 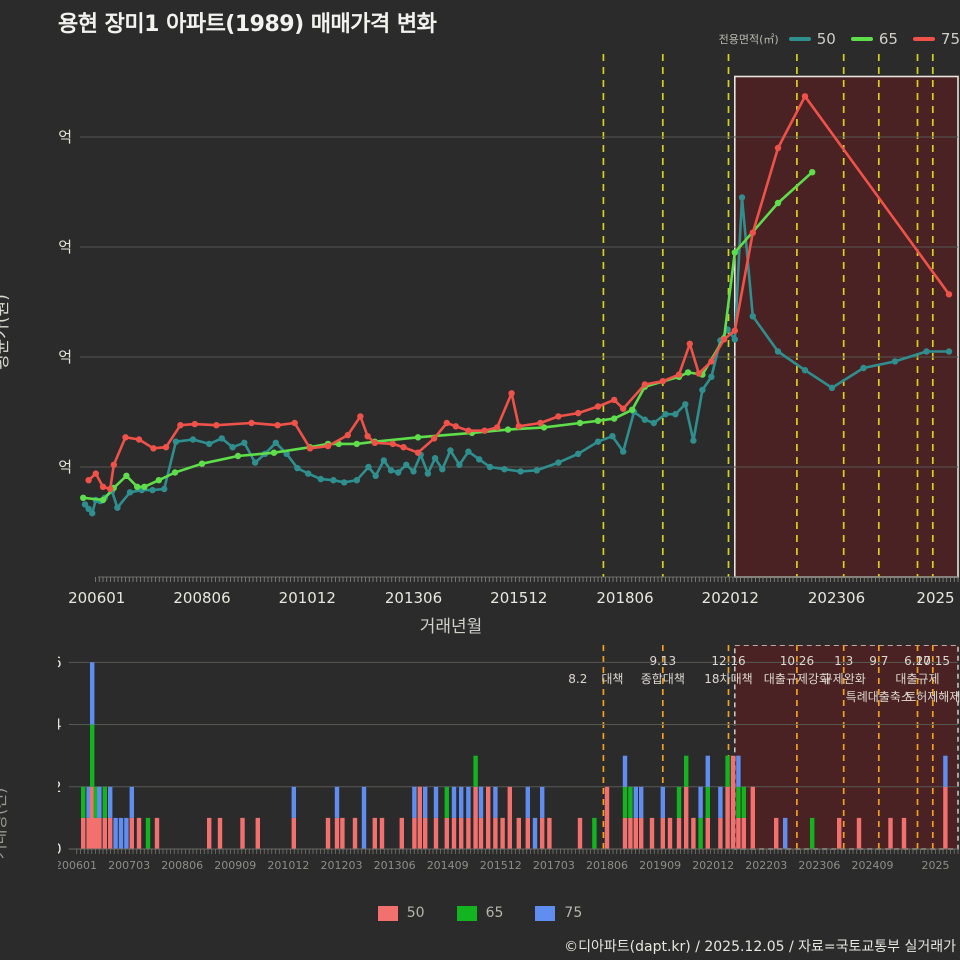 What do you see at coordinates (518, 598) in the screenshot?
I see `x-tick-label: 201512` at bounding box center [518, 598].